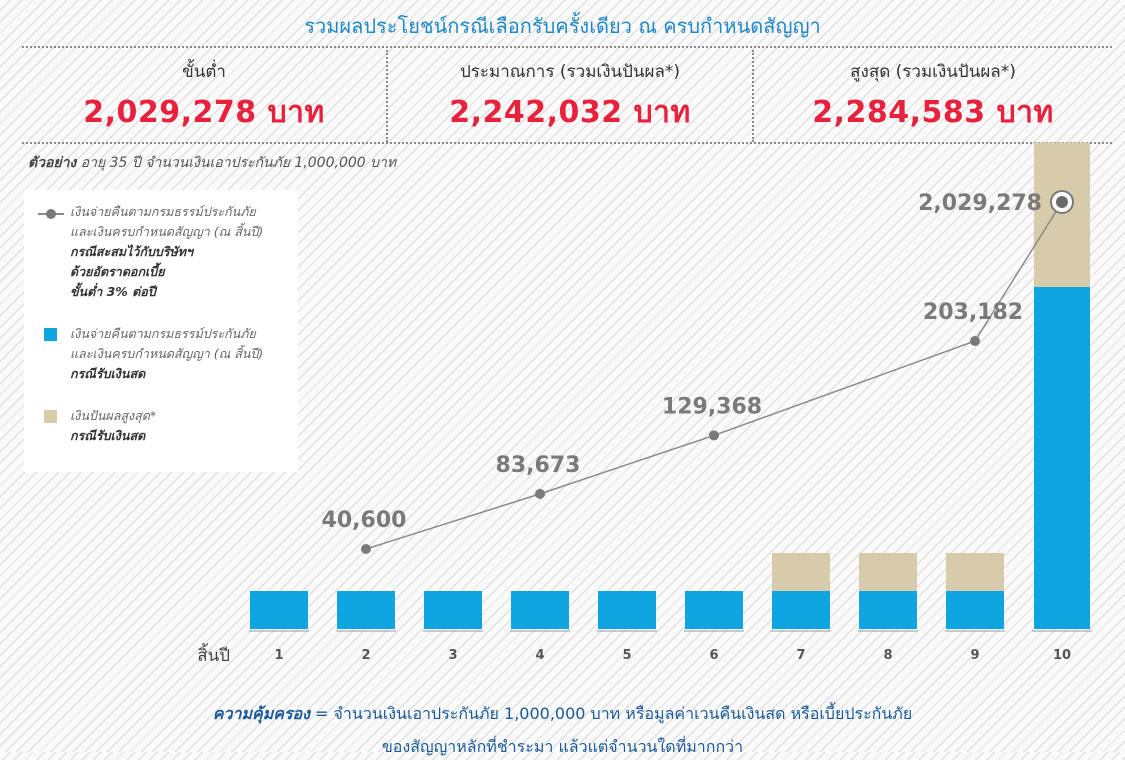 This screenshot has width=1125, height=760. What do you see at coordinates (213, 654) in the screenshot?
I see `x-axis-label: สิ้นปี` at bounding box center [213, 654].